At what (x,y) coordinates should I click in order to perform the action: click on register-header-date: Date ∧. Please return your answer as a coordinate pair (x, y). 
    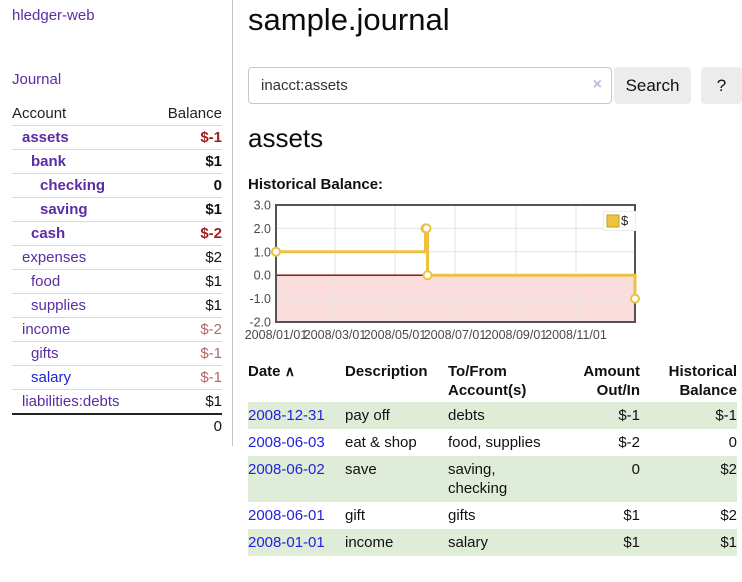
    Looking at the image, I should click on (271, 371).